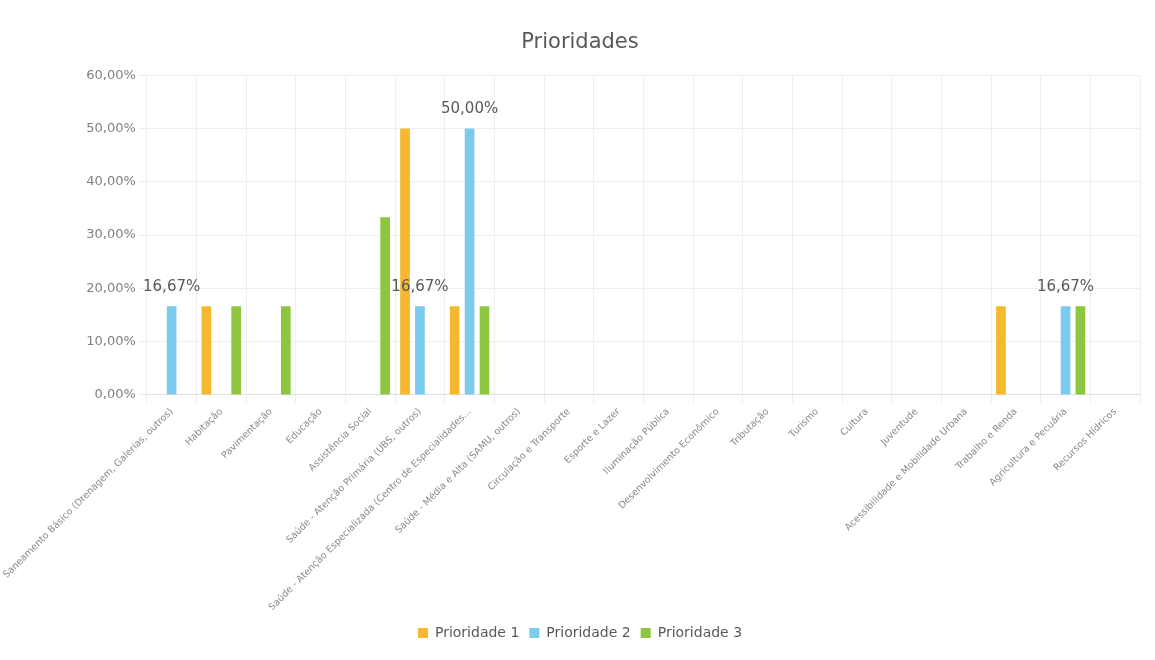 This screenshot has width=1155, height=660. I want to click on legend-label: Prioridade 2, so click(588, 631).